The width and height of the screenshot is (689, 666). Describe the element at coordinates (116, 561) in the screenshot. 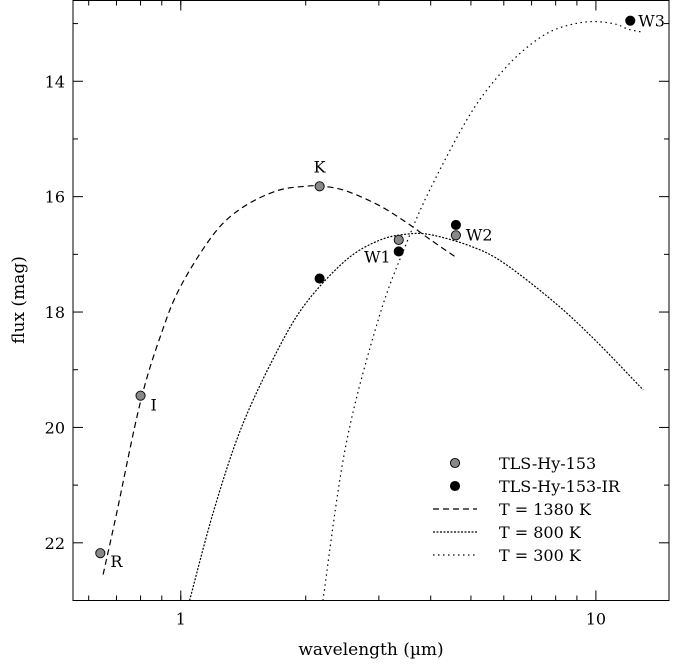

I see `point-label-r: R` at that location.